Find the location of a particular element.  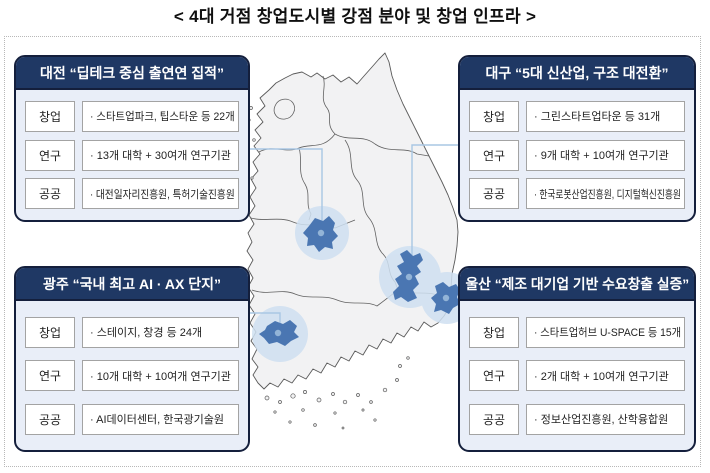

row-value-research: · 9개 대학 + 10여개 연구기관 is located at coordinates (605, 155).